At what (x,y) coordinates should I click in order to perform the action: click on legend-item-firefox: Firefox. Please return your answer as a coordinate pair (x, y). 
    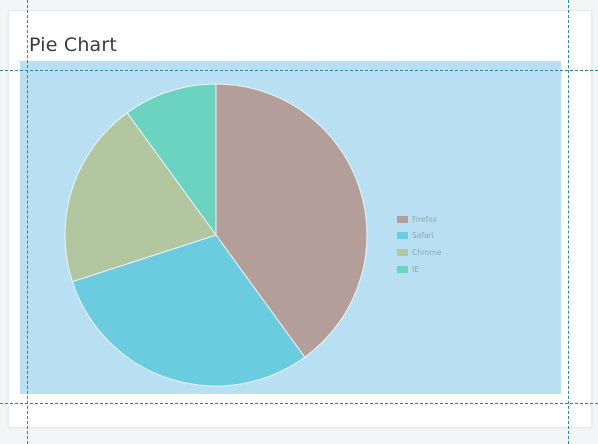
    Looking at the image, I should click on (419, 219).